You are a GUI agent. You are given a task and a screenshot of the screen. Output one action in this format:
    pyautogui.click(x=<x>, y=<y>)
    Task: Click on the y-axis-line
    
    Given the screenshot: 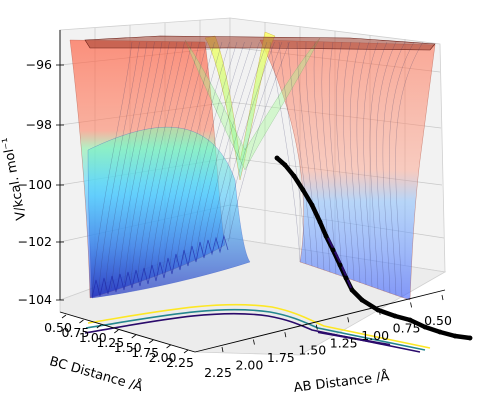 What is the action you would take?
    pyautogui.click(x=127, y=332)
    